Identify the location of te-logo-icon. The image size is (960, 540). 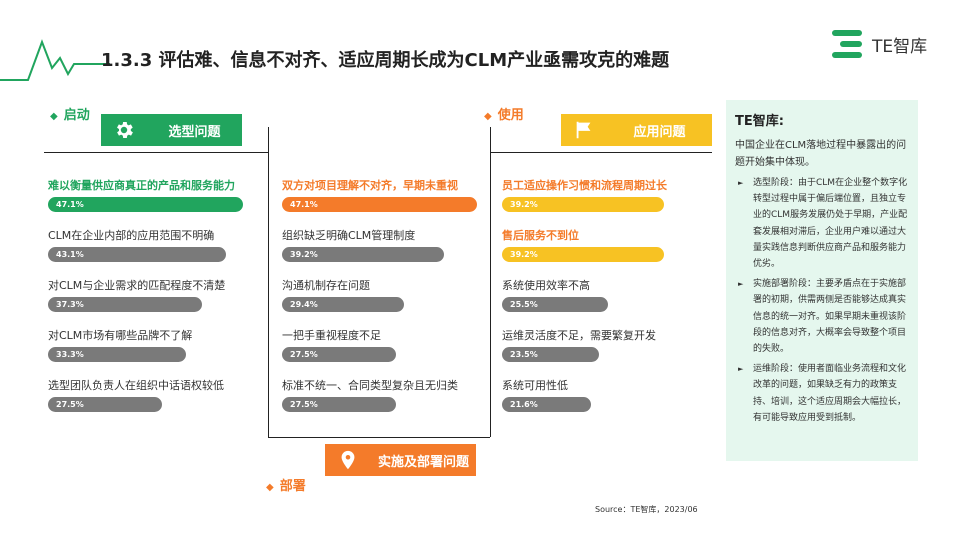
(847, 44).